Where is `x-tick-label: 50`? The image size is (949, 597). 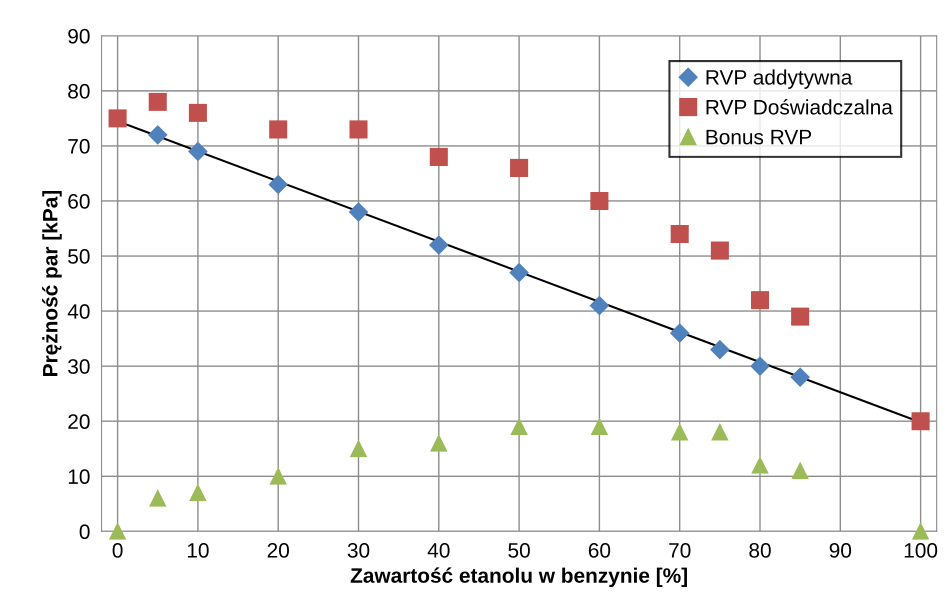
x-tick-label: 50 is located at coordinates (519, 550).